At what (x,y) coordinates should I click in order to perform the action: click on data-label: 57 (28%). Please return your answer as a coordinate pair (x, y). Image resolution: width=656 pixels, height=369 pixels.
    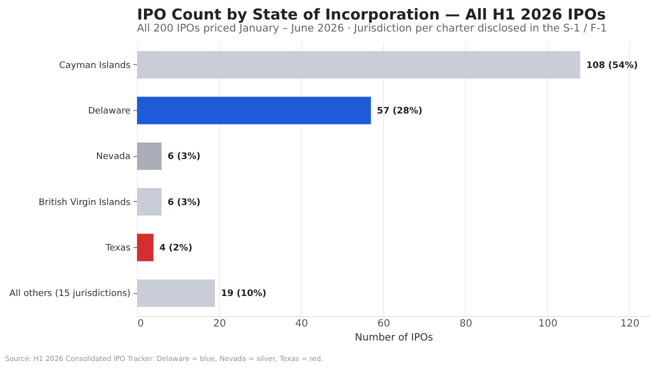
    Looking at the image, I should click on (399, 111).